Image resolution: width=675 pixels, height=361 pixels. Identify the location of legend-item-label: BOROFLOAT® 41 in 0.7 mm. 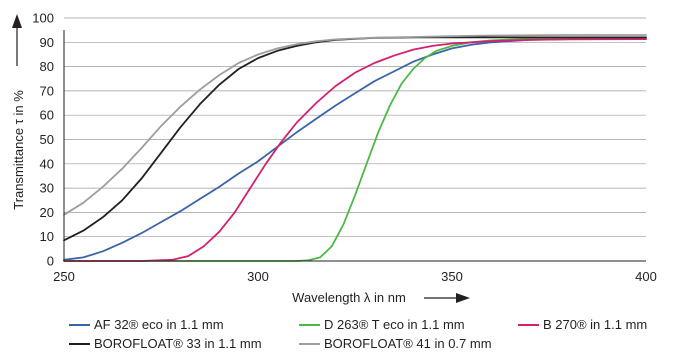
(408, 343).